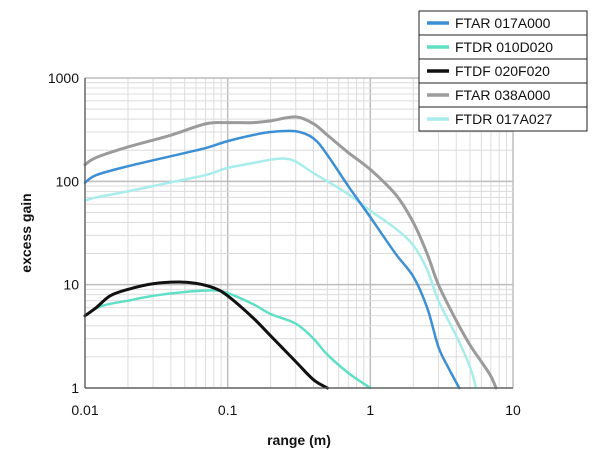  What do you see at coordinates (68, 181) in the screenshot?
I see `y-tick-label: 100` at bounding box center [68, 181].